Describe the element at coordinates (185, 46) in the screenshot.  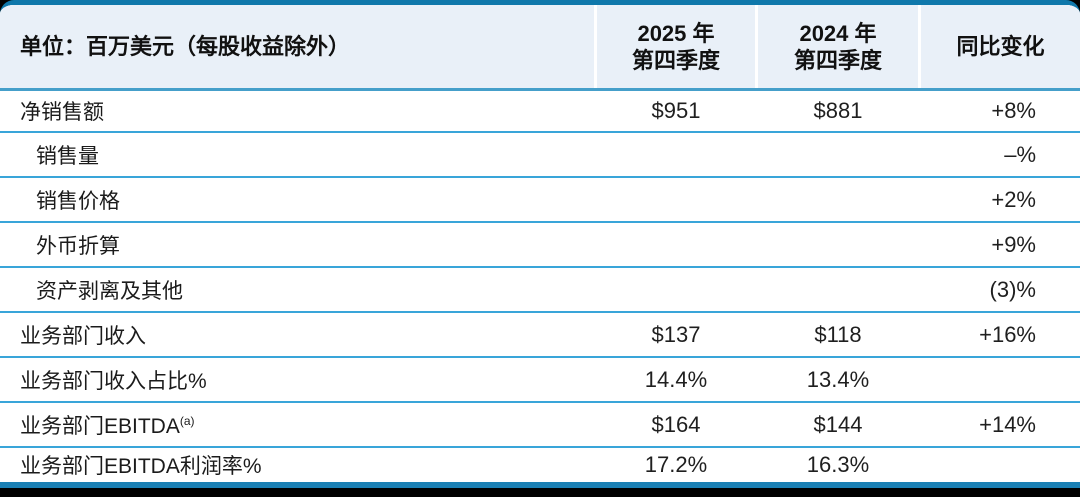
I see `unit-header-label: 单位：百万美元（每股收益除外）` at that location.